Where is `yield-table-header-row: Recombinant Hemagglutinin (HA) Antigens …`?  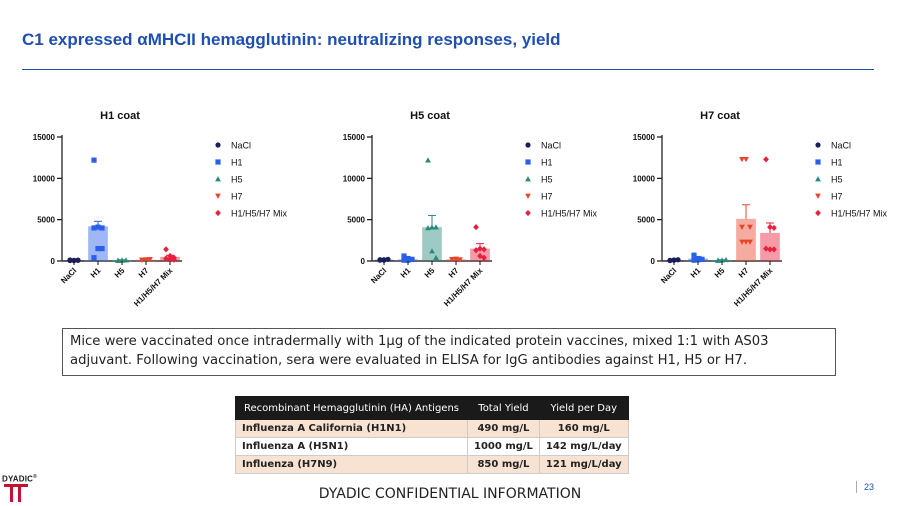 yield-table-header-row: Recombinant Hemagglutinin (HA) Antigens … is located at coordinates (432, 408).